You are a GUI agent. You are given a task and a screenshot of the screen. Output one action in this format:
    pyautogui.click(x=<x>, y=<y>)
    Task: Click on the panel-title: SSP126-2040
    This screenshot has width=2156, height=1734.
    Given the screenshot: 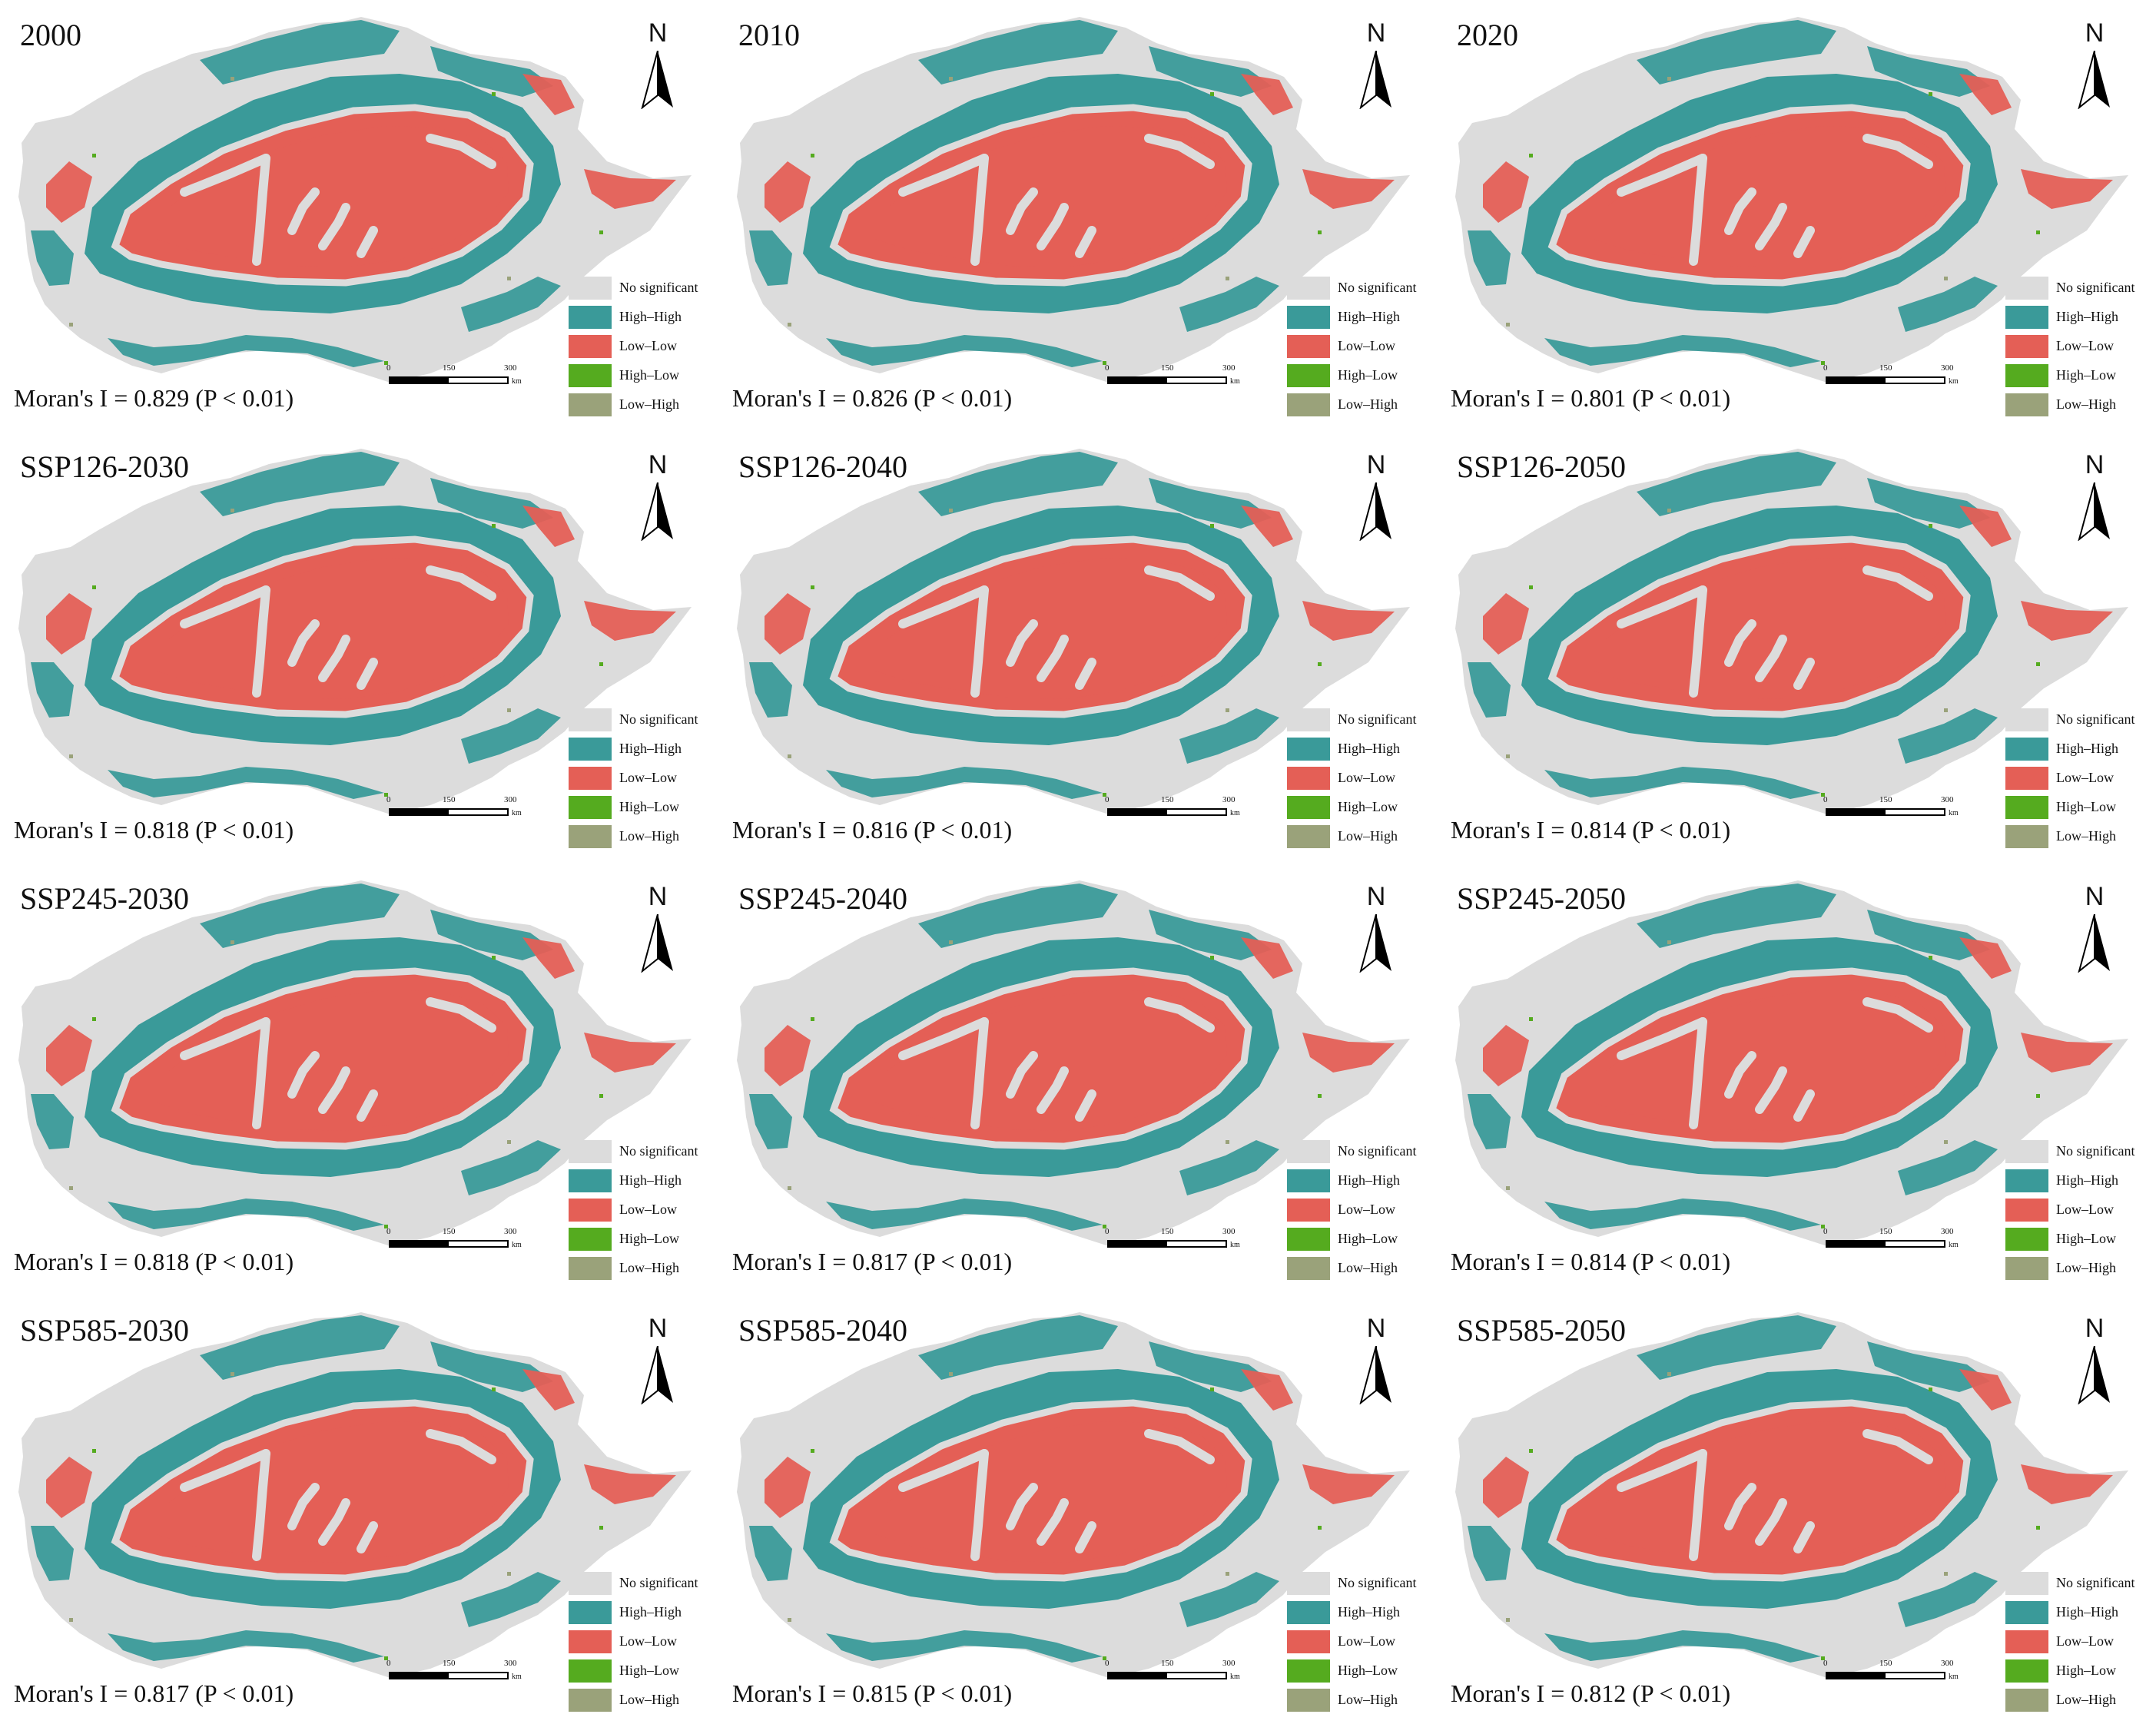 What is the action you would take?
    pyautogui.click(x=823, y=466)
    